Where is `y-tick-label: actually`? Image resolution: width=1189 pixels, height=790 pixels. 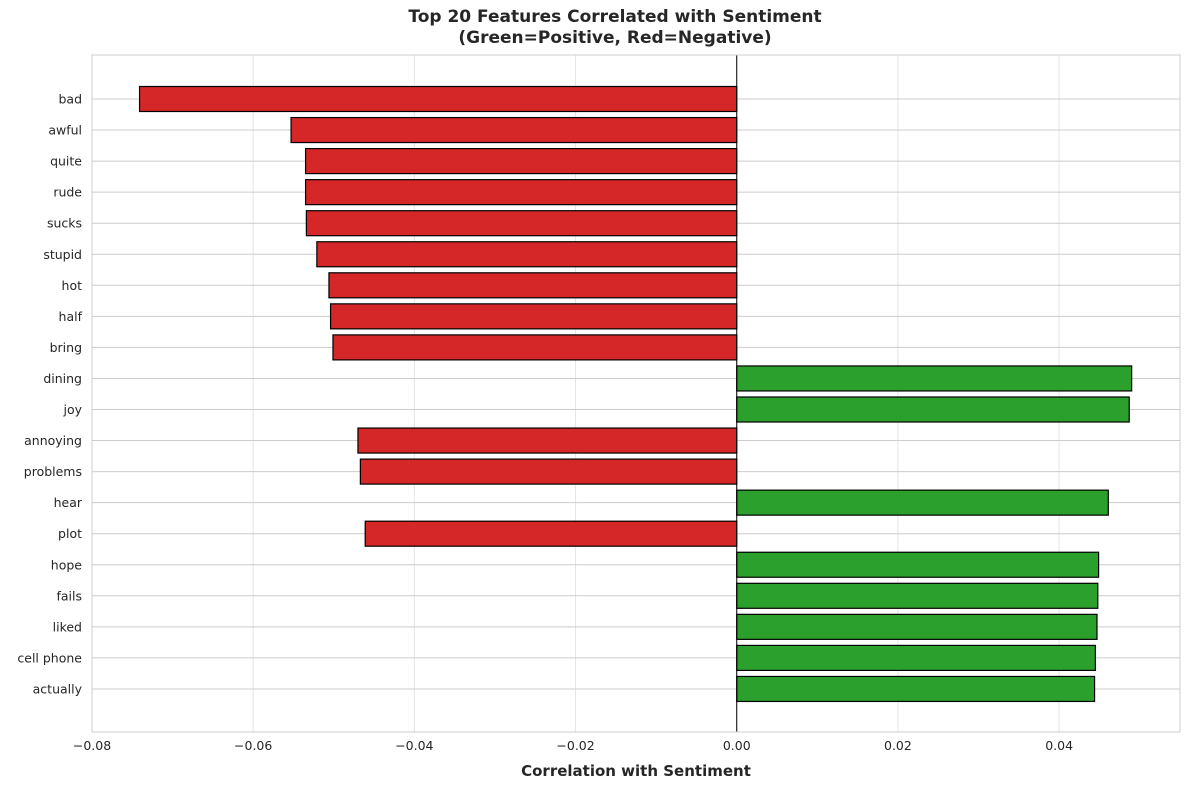 y-tick-label: actually is located at coordinates (58, 688).